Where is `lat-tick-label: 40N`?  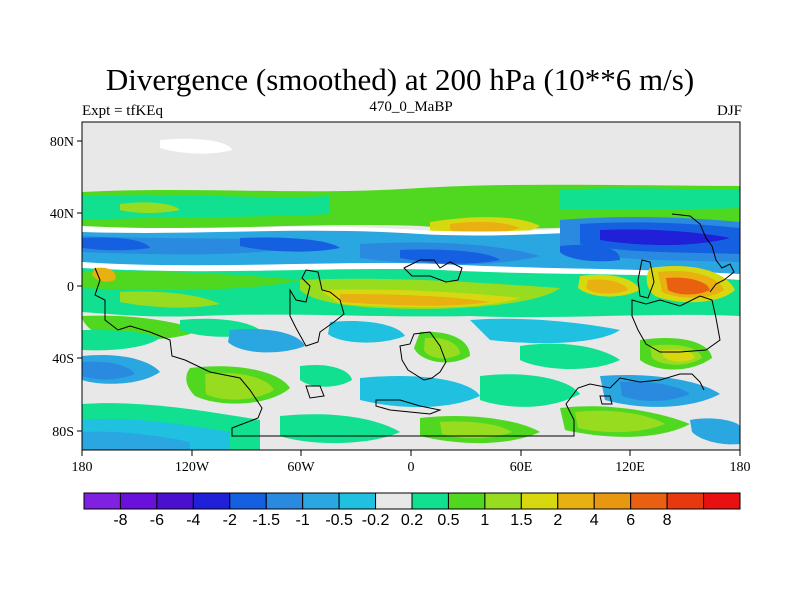 lat-tick-label: 40N is located at coordinates (62, 214).